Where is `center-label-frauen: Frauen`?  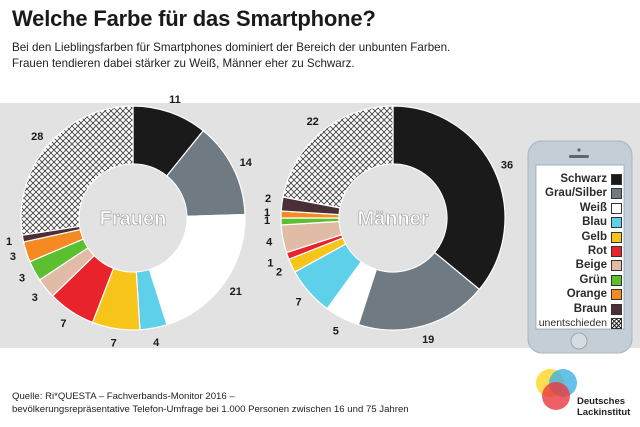 center-label-frauen: Frauen is located at coordinates (133, 219).